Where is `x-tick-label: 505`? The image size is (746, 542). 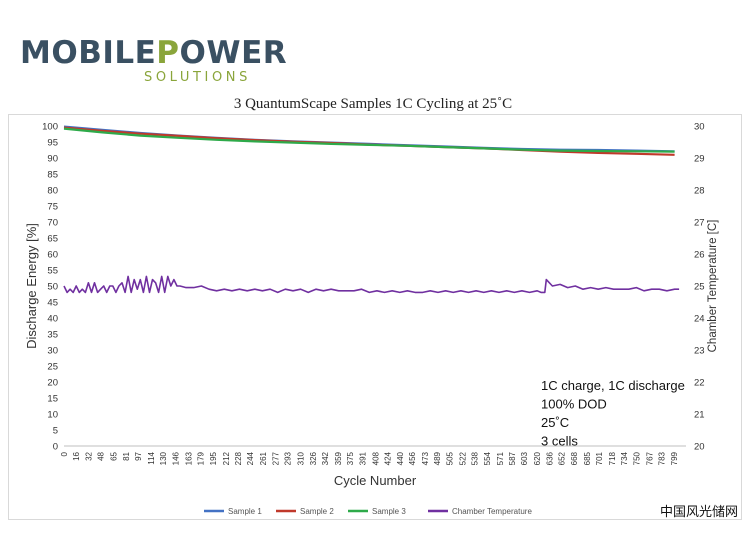 x-tick-label: 505 is located at coordinates (449, 458).